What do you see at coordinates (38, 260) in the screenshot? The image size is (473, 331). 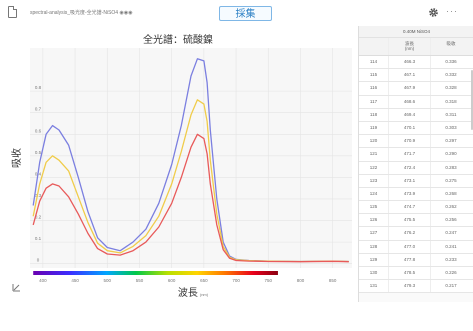 I see `y-tick-label: 0` at bounding box center [38, 260].